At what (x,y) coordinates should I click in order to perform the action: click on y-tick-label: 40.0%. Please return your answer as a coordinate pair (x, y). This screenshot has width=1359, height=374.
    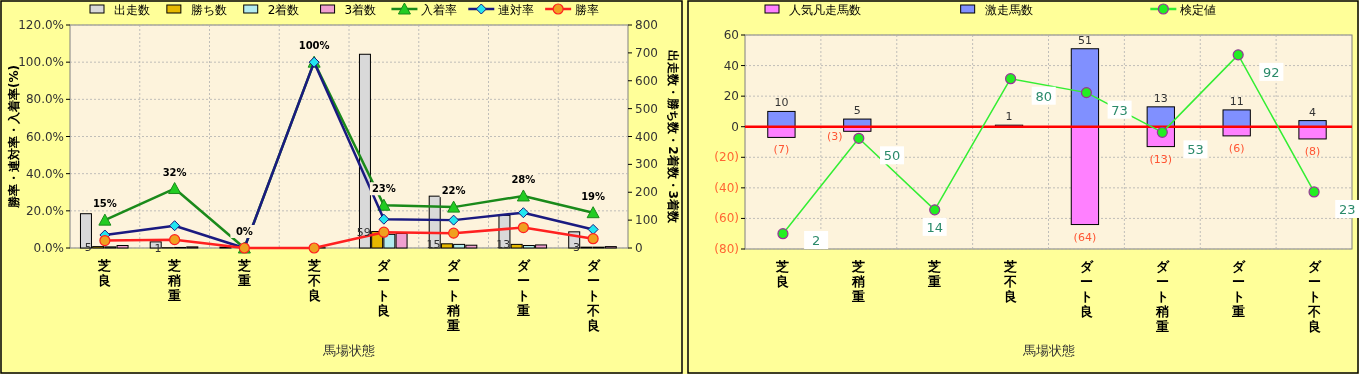
    Looking at the image, I should click on (44, 173).